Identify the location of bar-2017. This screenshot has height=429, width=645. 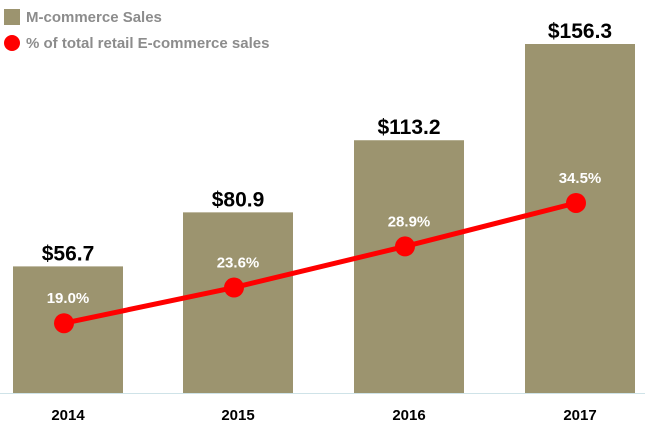
(580, 218).